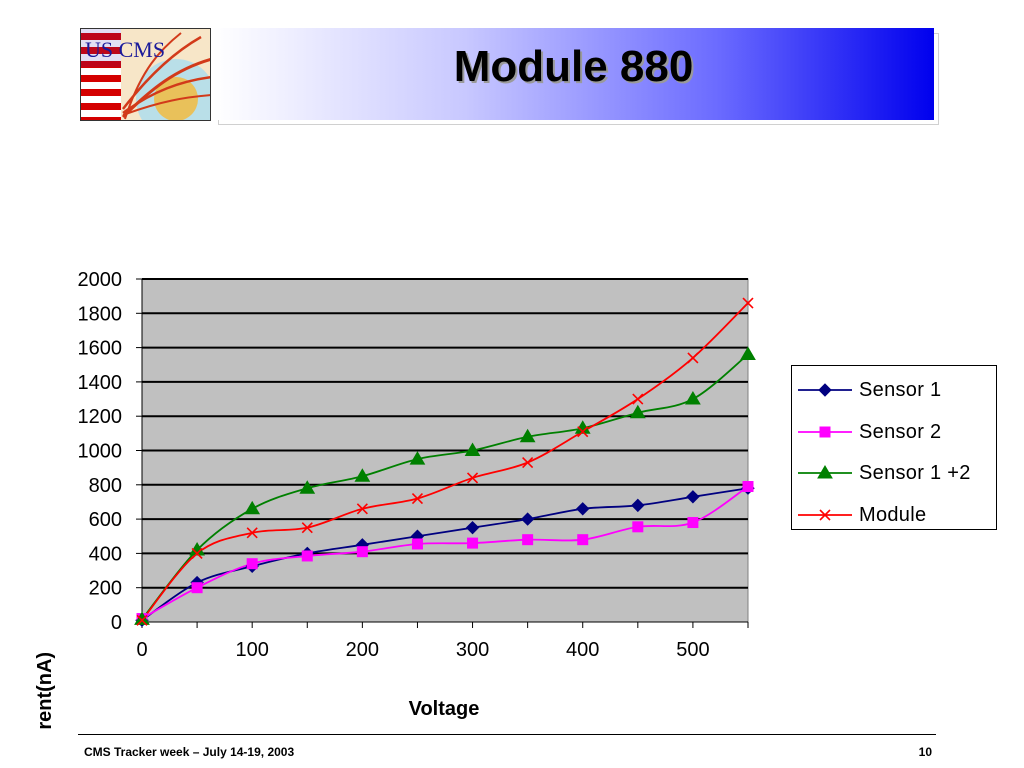  Describe the element at coordinates (925, 752) in the screenshot. I see `slide-number: 10` at that location.